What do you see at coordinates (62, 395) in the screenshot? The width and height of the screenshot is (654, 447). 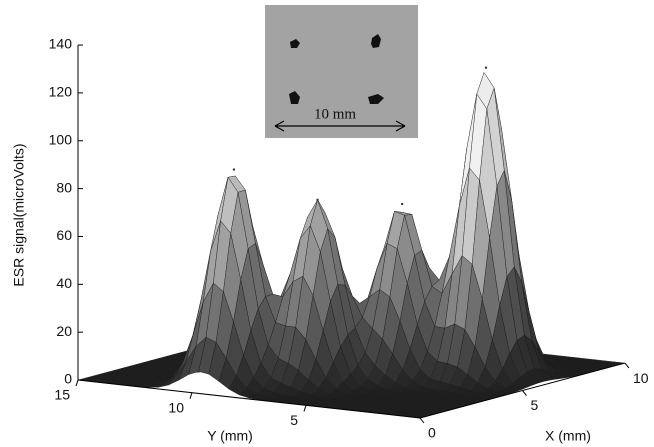 I see `y-tick-label: 15` at bounding box center [62, 395].